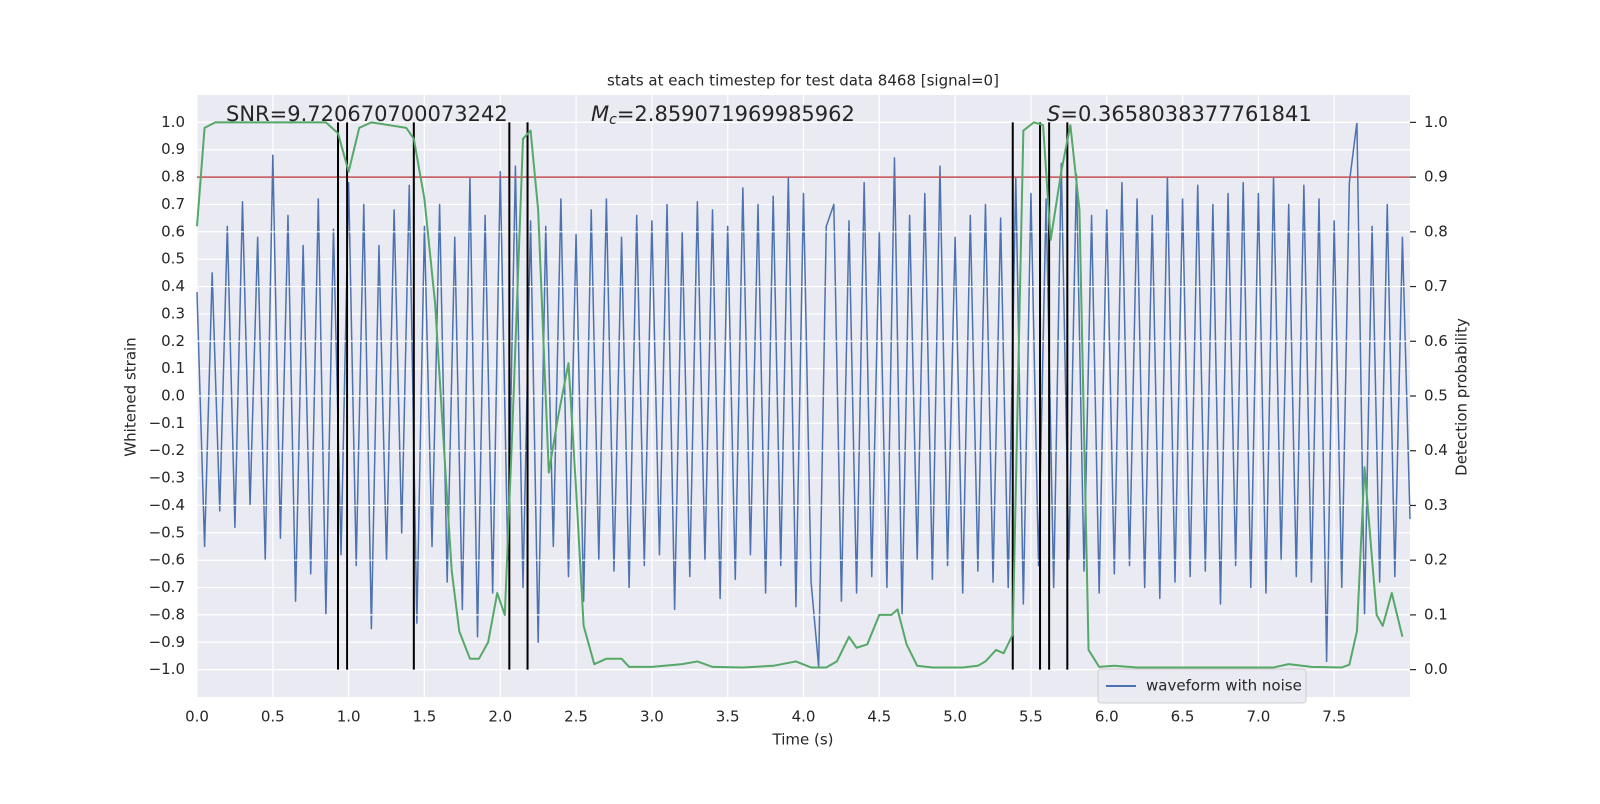  I want to click on y-tick-label: 0.3, so click(173, 313).